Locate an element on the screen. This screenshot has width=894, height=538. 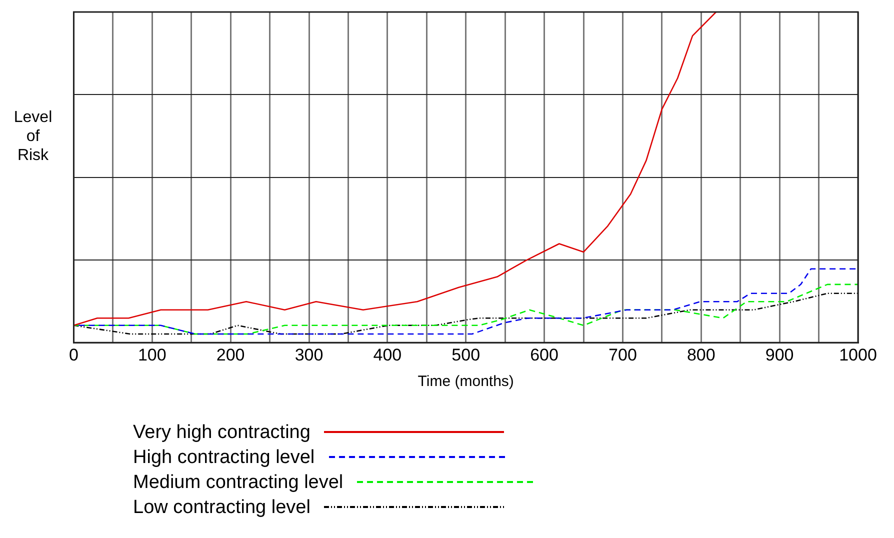
x-tick-label: 800 is located at coordinates (701, 354).